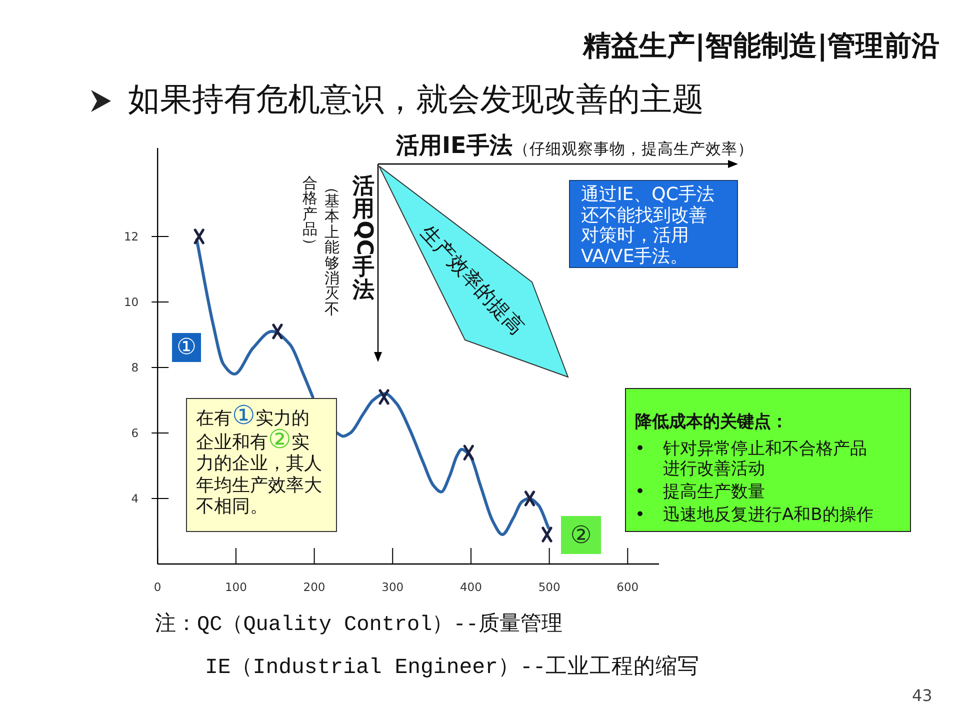  I want to click on annotation: 降低成本的关键点：, so click(712, 422).